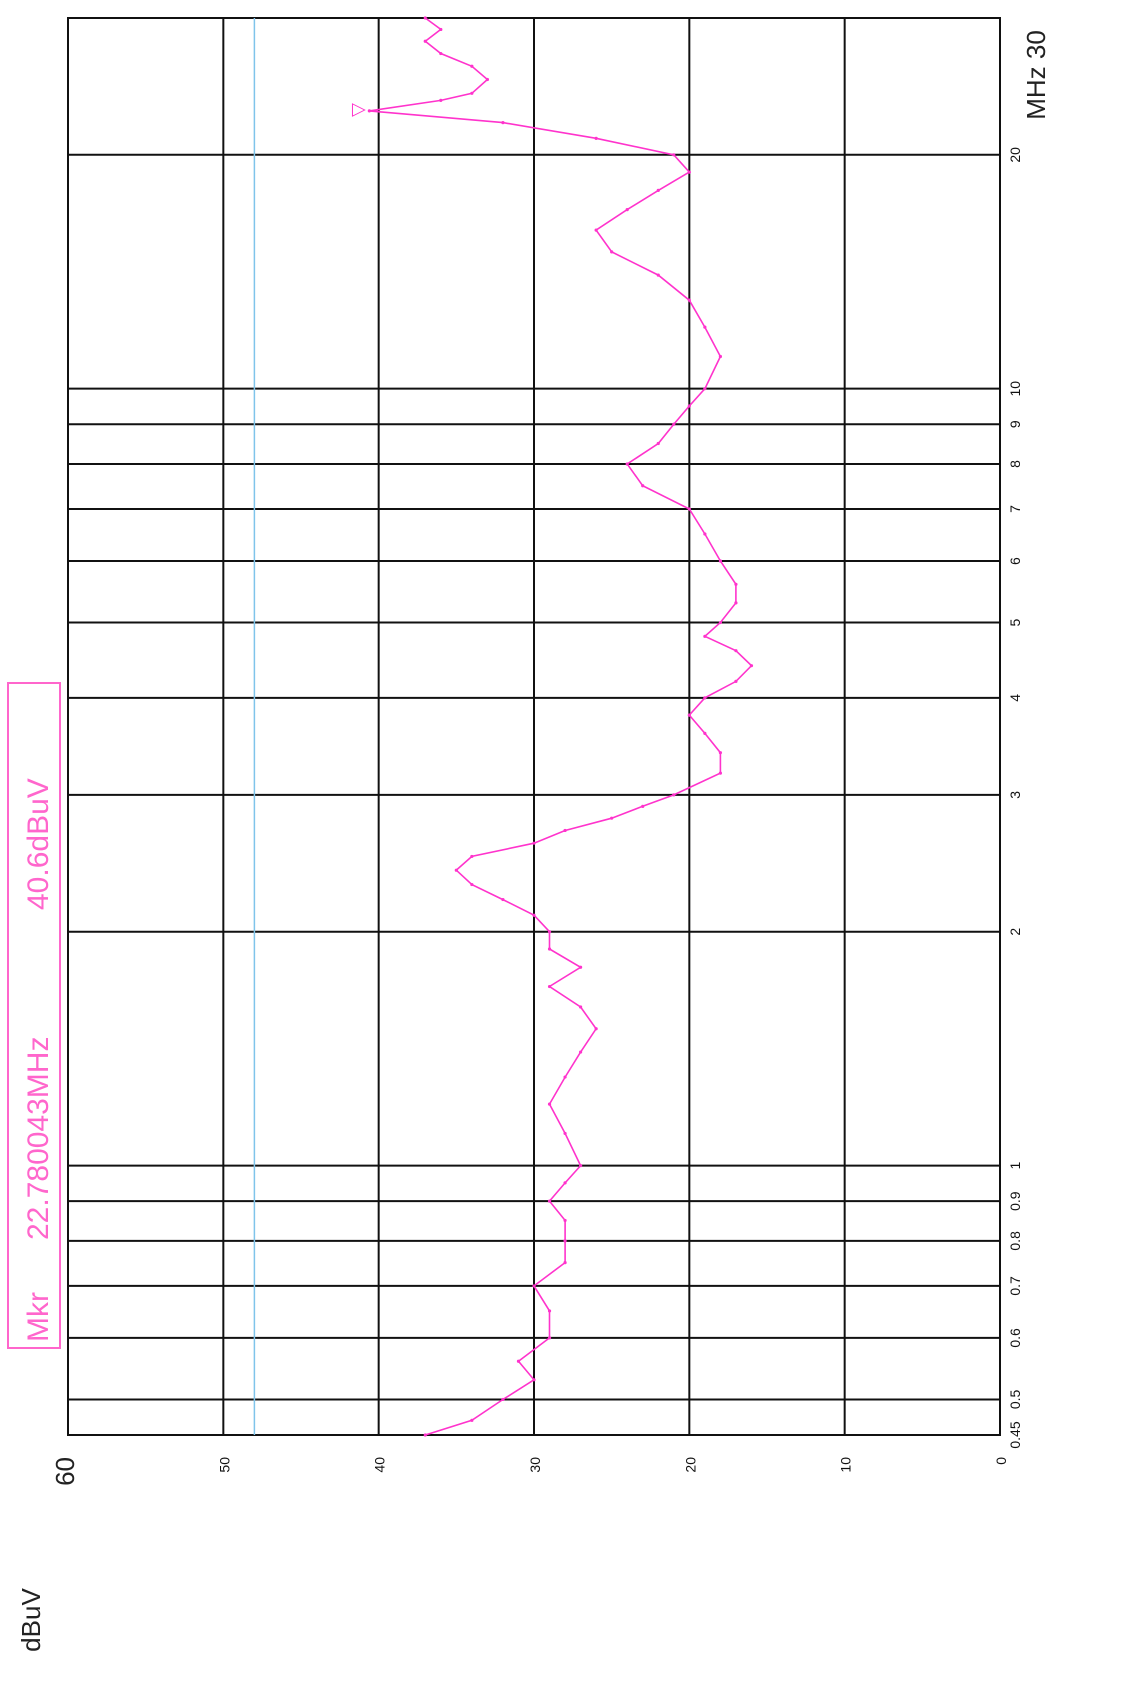  I want to click on y-tick-label: 40, so click(380, 1465).